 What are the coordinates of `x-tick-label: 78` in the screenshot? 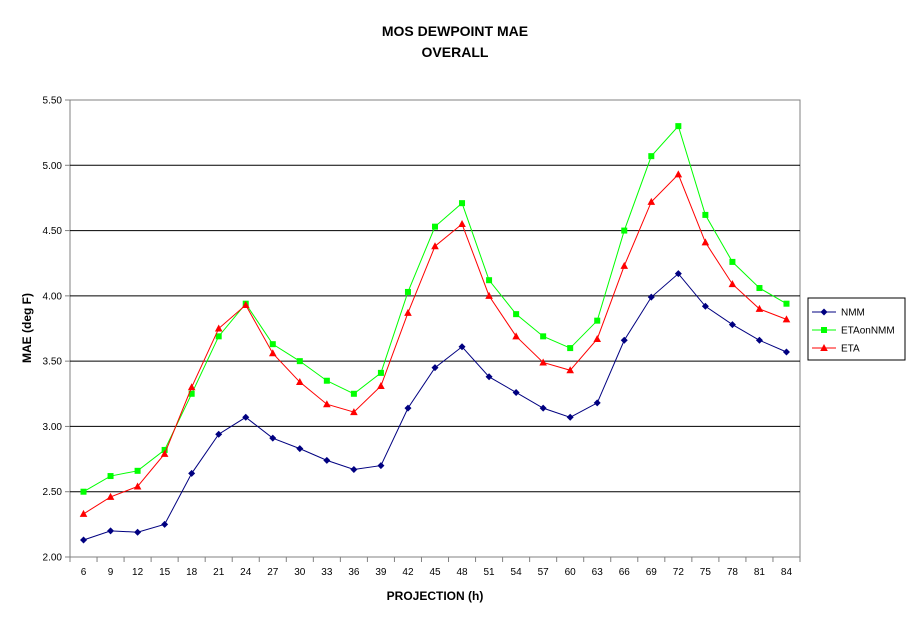 It's located at (733, 572).